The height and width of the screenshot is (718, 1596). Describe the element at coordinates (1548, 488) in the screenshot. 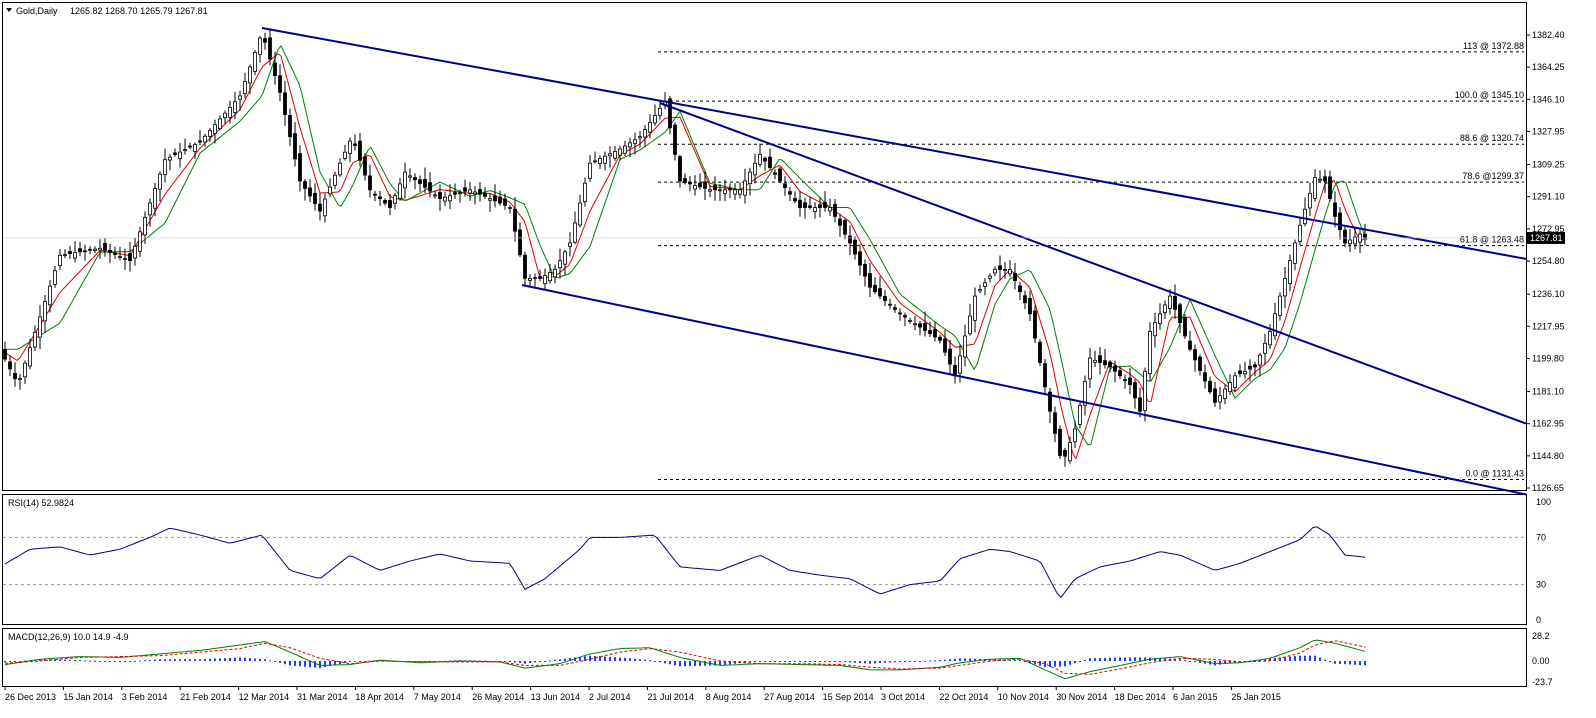

I see `price-tick-label: 1126.65` at that location.